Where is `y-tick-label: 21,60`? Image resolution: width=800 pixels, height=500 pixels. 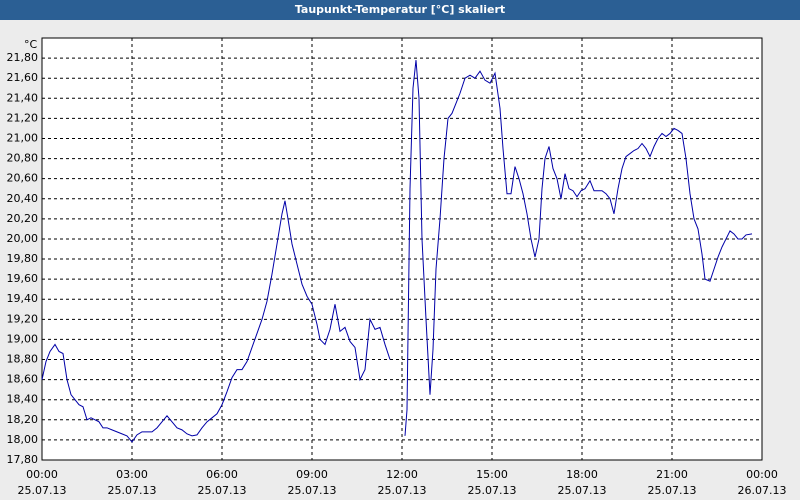
y-tick-label: 21,60 is located at coordinates (23, 77).